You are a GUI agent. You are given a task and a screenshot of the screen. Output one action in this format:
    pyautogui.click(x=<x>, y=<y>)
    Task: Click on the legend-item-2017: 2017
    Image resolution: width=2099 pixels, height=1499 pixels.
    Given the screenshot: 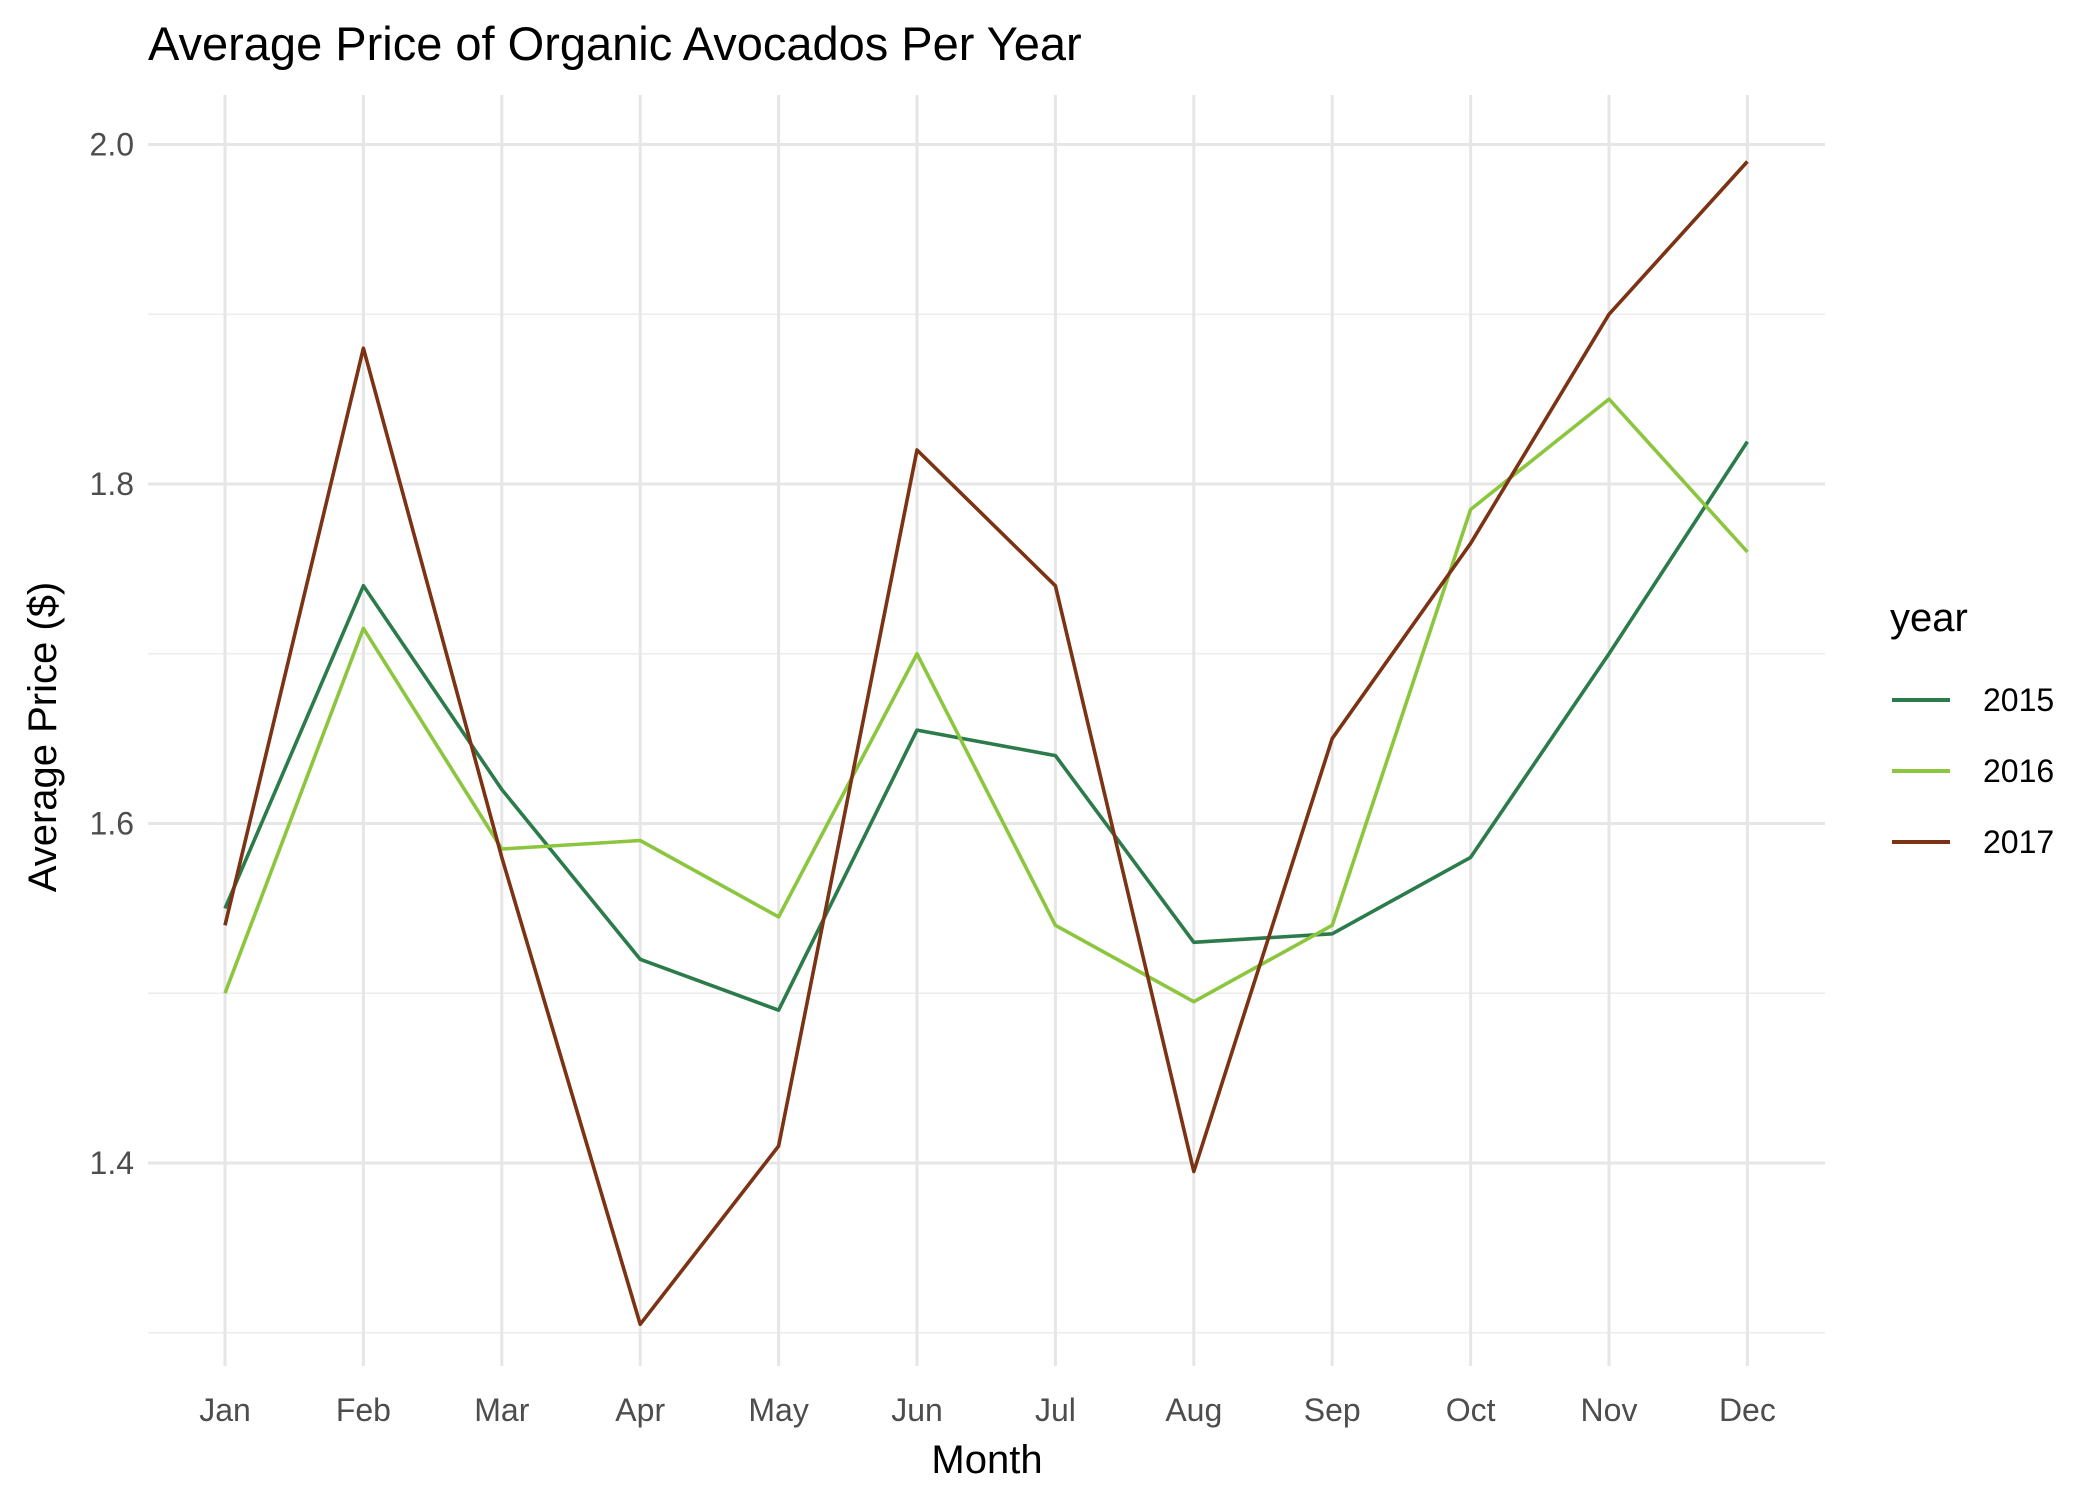 What is the action you would take?
    pyautogui.click(x=1973, y=842)
    